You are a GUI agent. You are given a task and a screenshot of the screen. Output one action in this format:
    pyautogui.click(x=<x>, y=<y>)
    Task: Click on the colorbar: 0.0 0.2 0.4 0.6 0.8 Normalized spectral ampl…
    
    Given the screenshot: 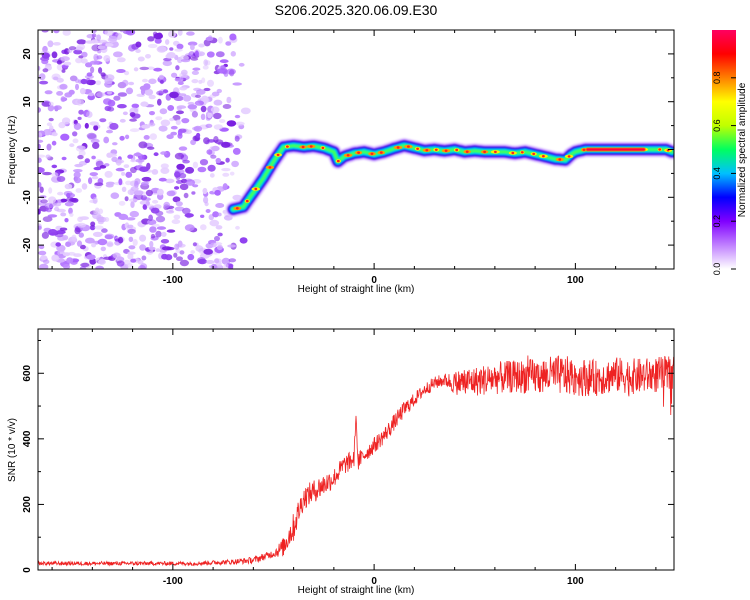 What is the action you would take?
    pyautogui.click(x=730, y=152)
    